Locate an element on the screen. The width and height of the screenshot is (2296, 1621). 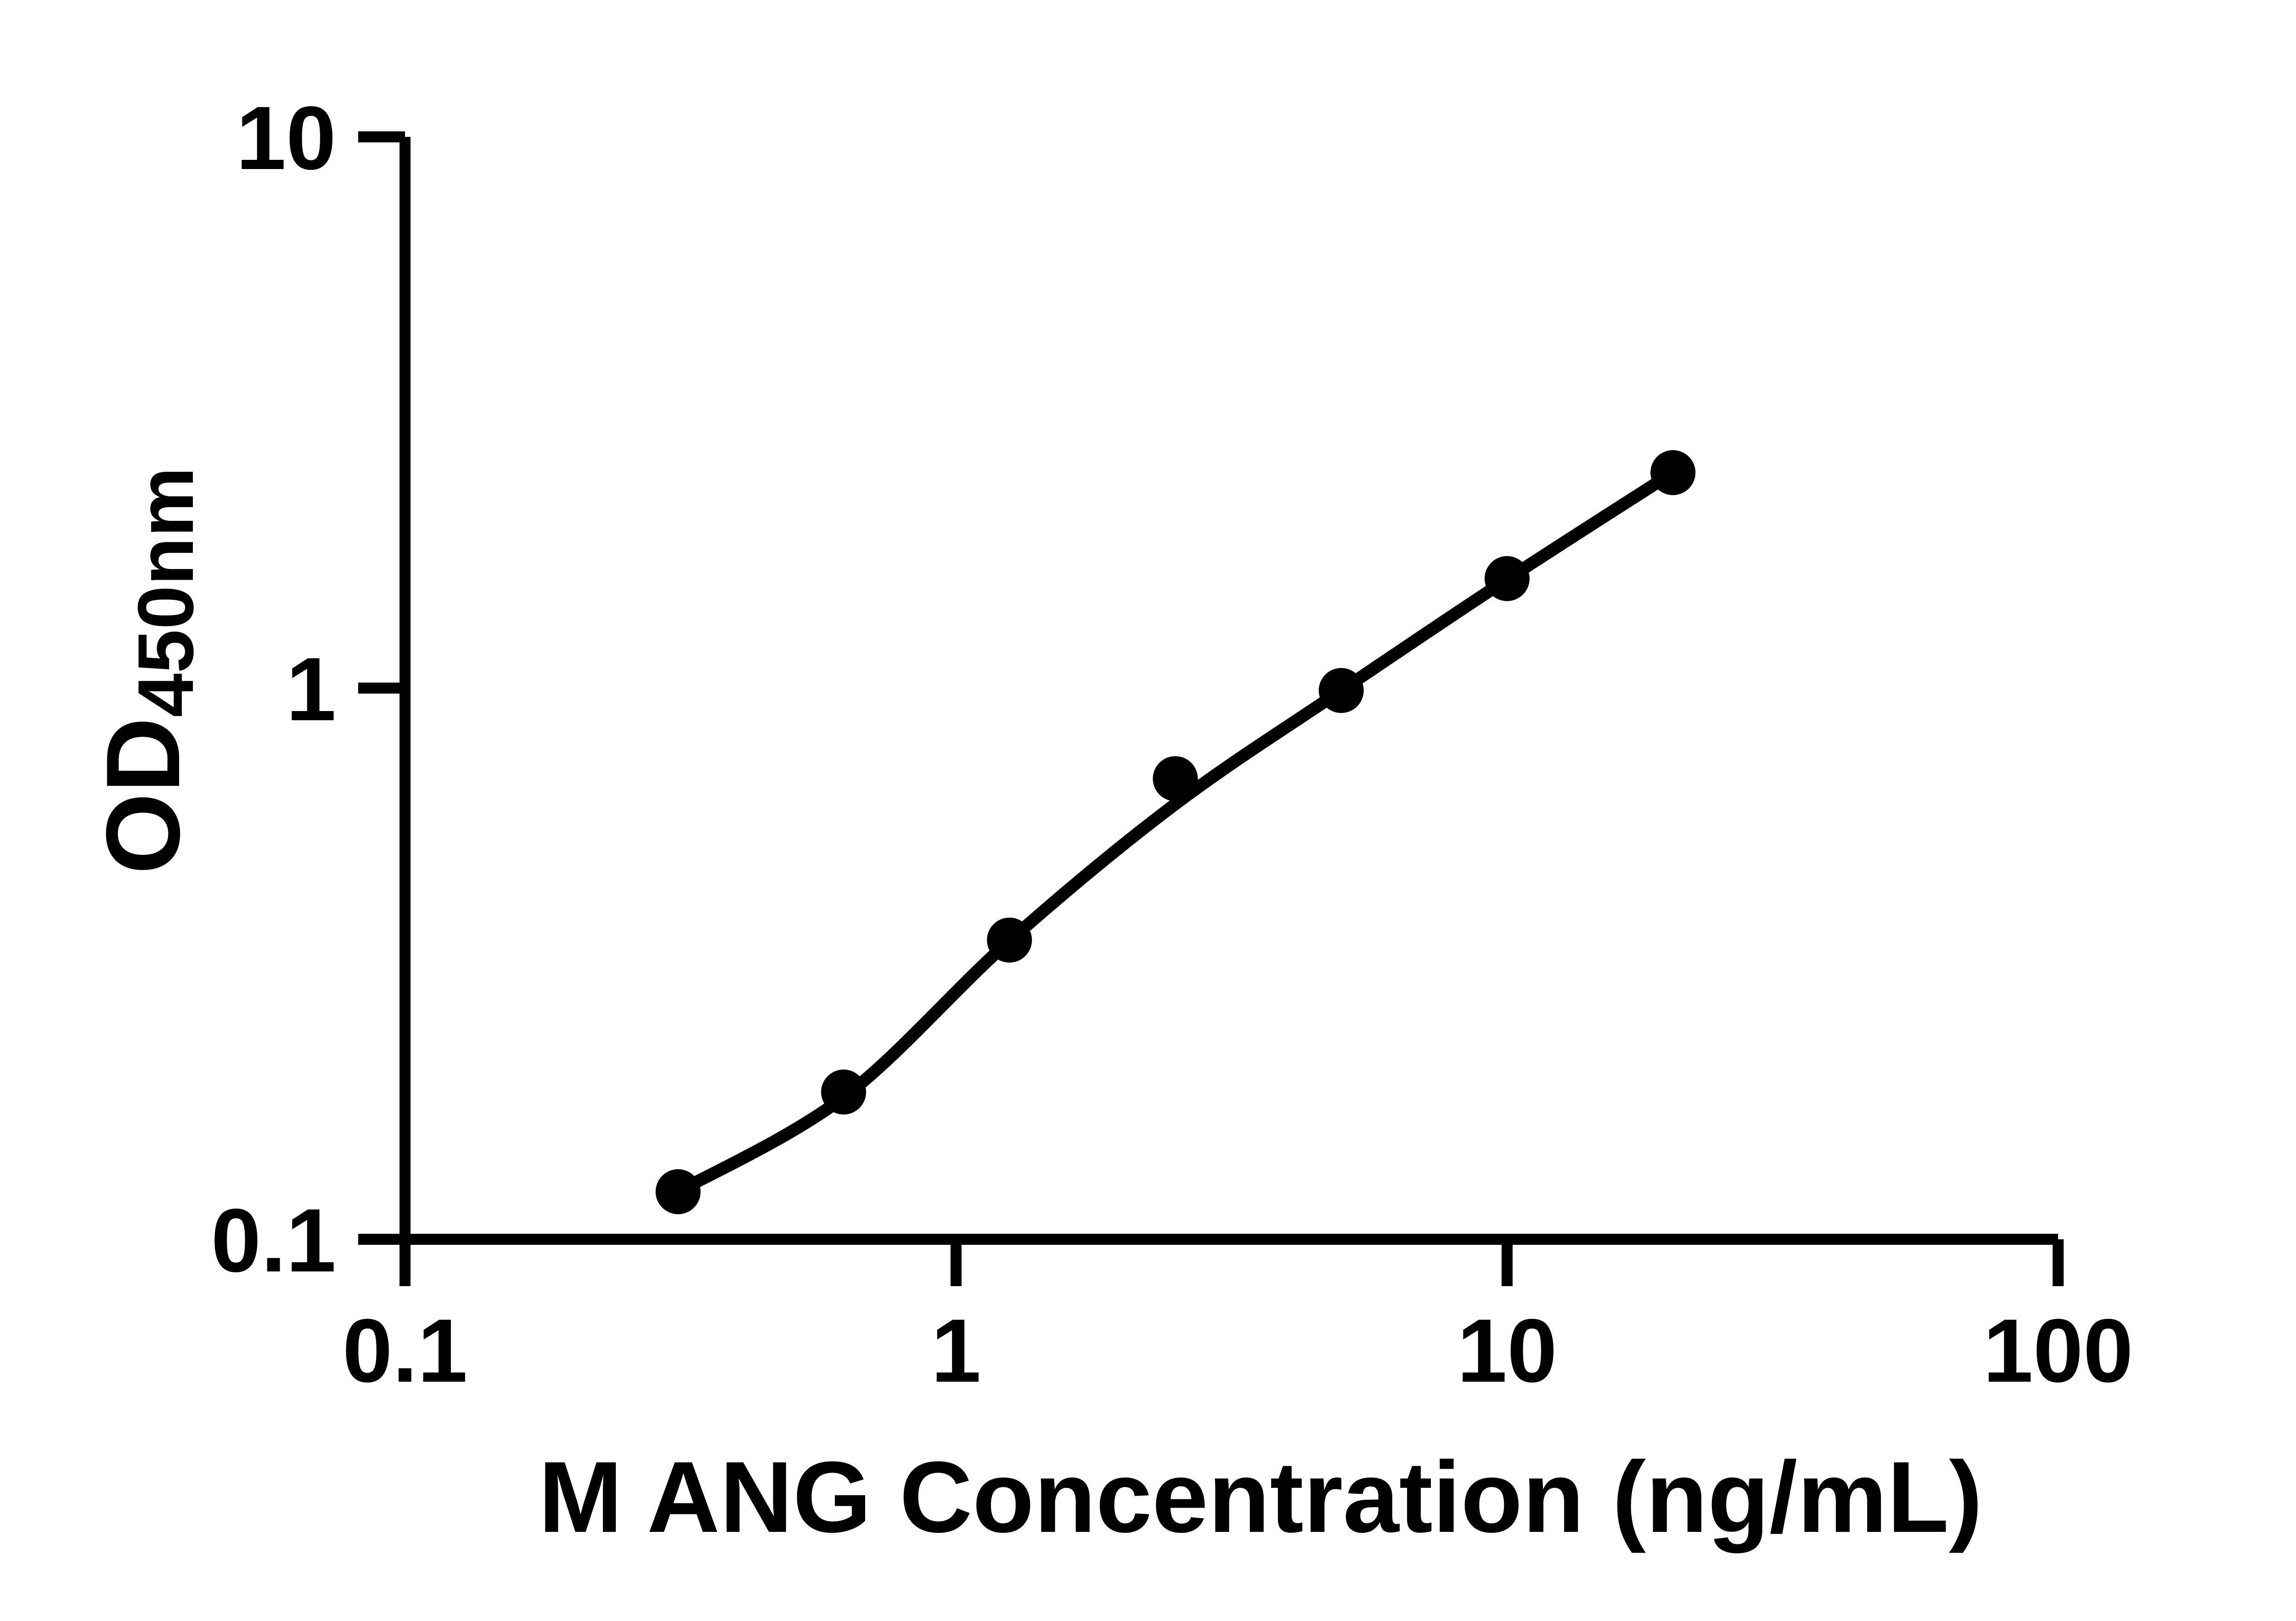
x-axis-title: M ANG Concentration (ng/mL) is located at coordinates (1261, 1496).